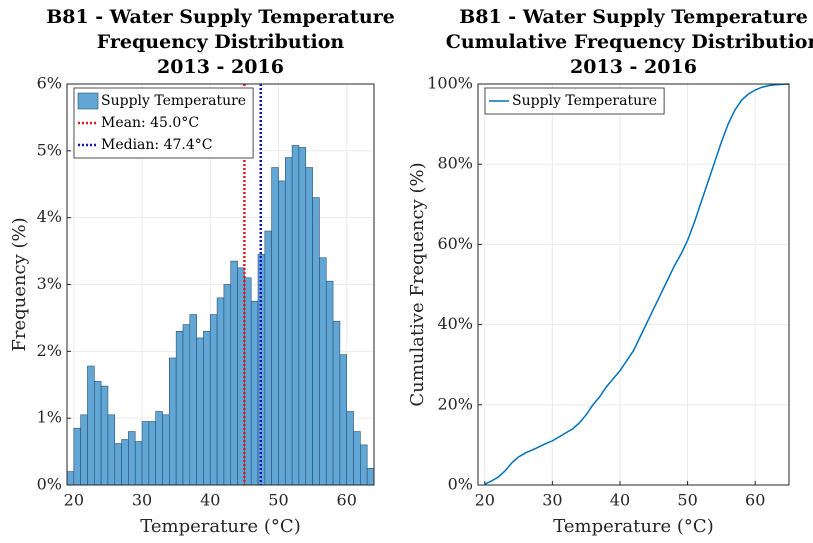 The image size is (813, 543). I want to click on y-axis-label: Frequency (%), so click(19, 284).